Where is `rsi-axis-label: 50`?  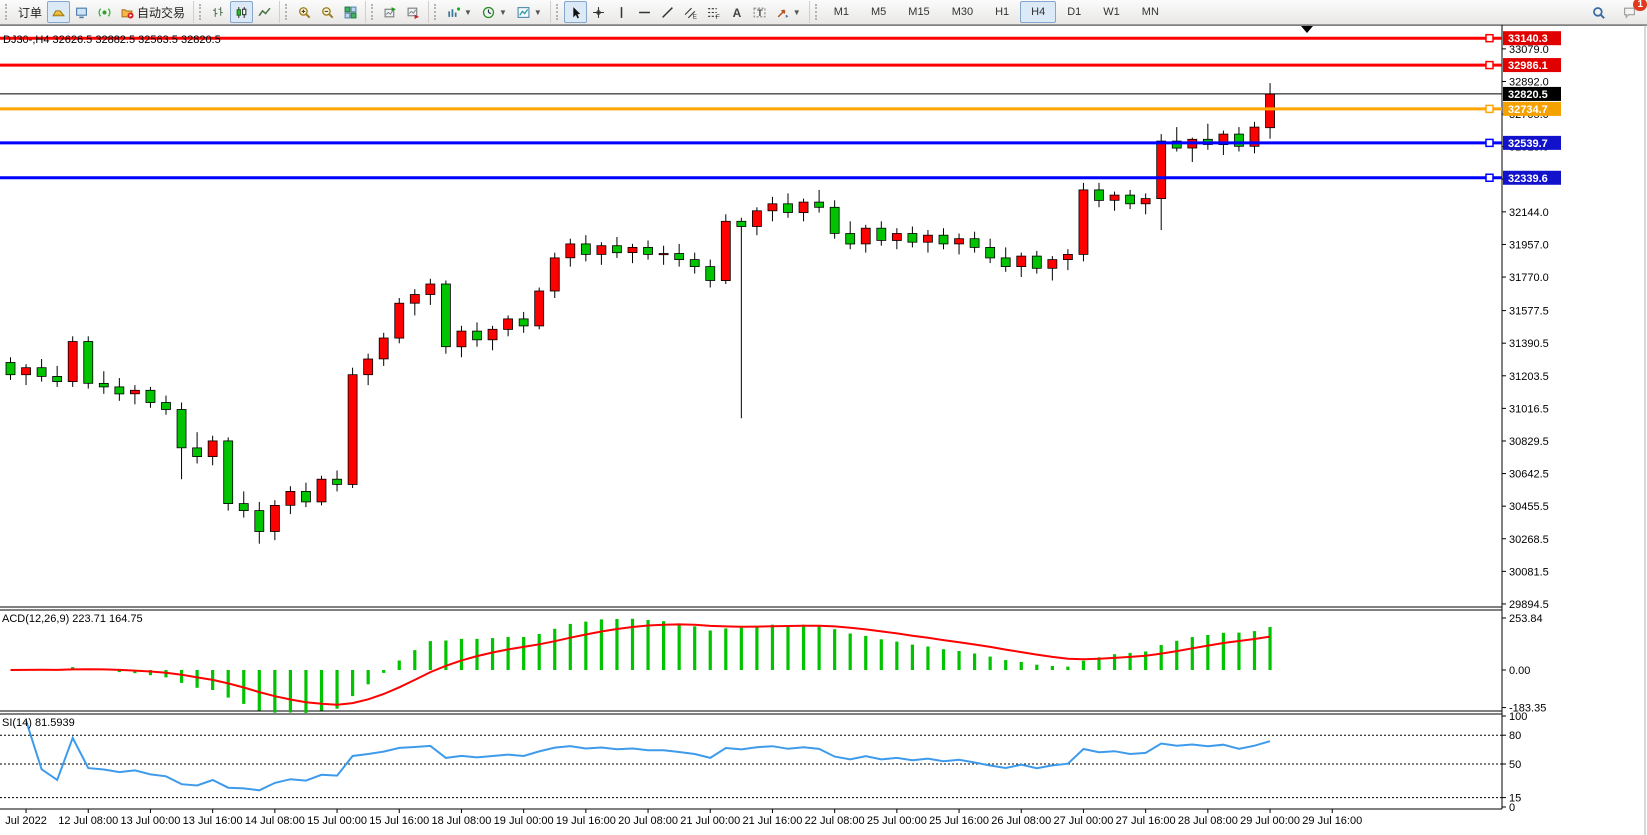
rsi-axis-label: 50 is located at coordinates (1515, 765).